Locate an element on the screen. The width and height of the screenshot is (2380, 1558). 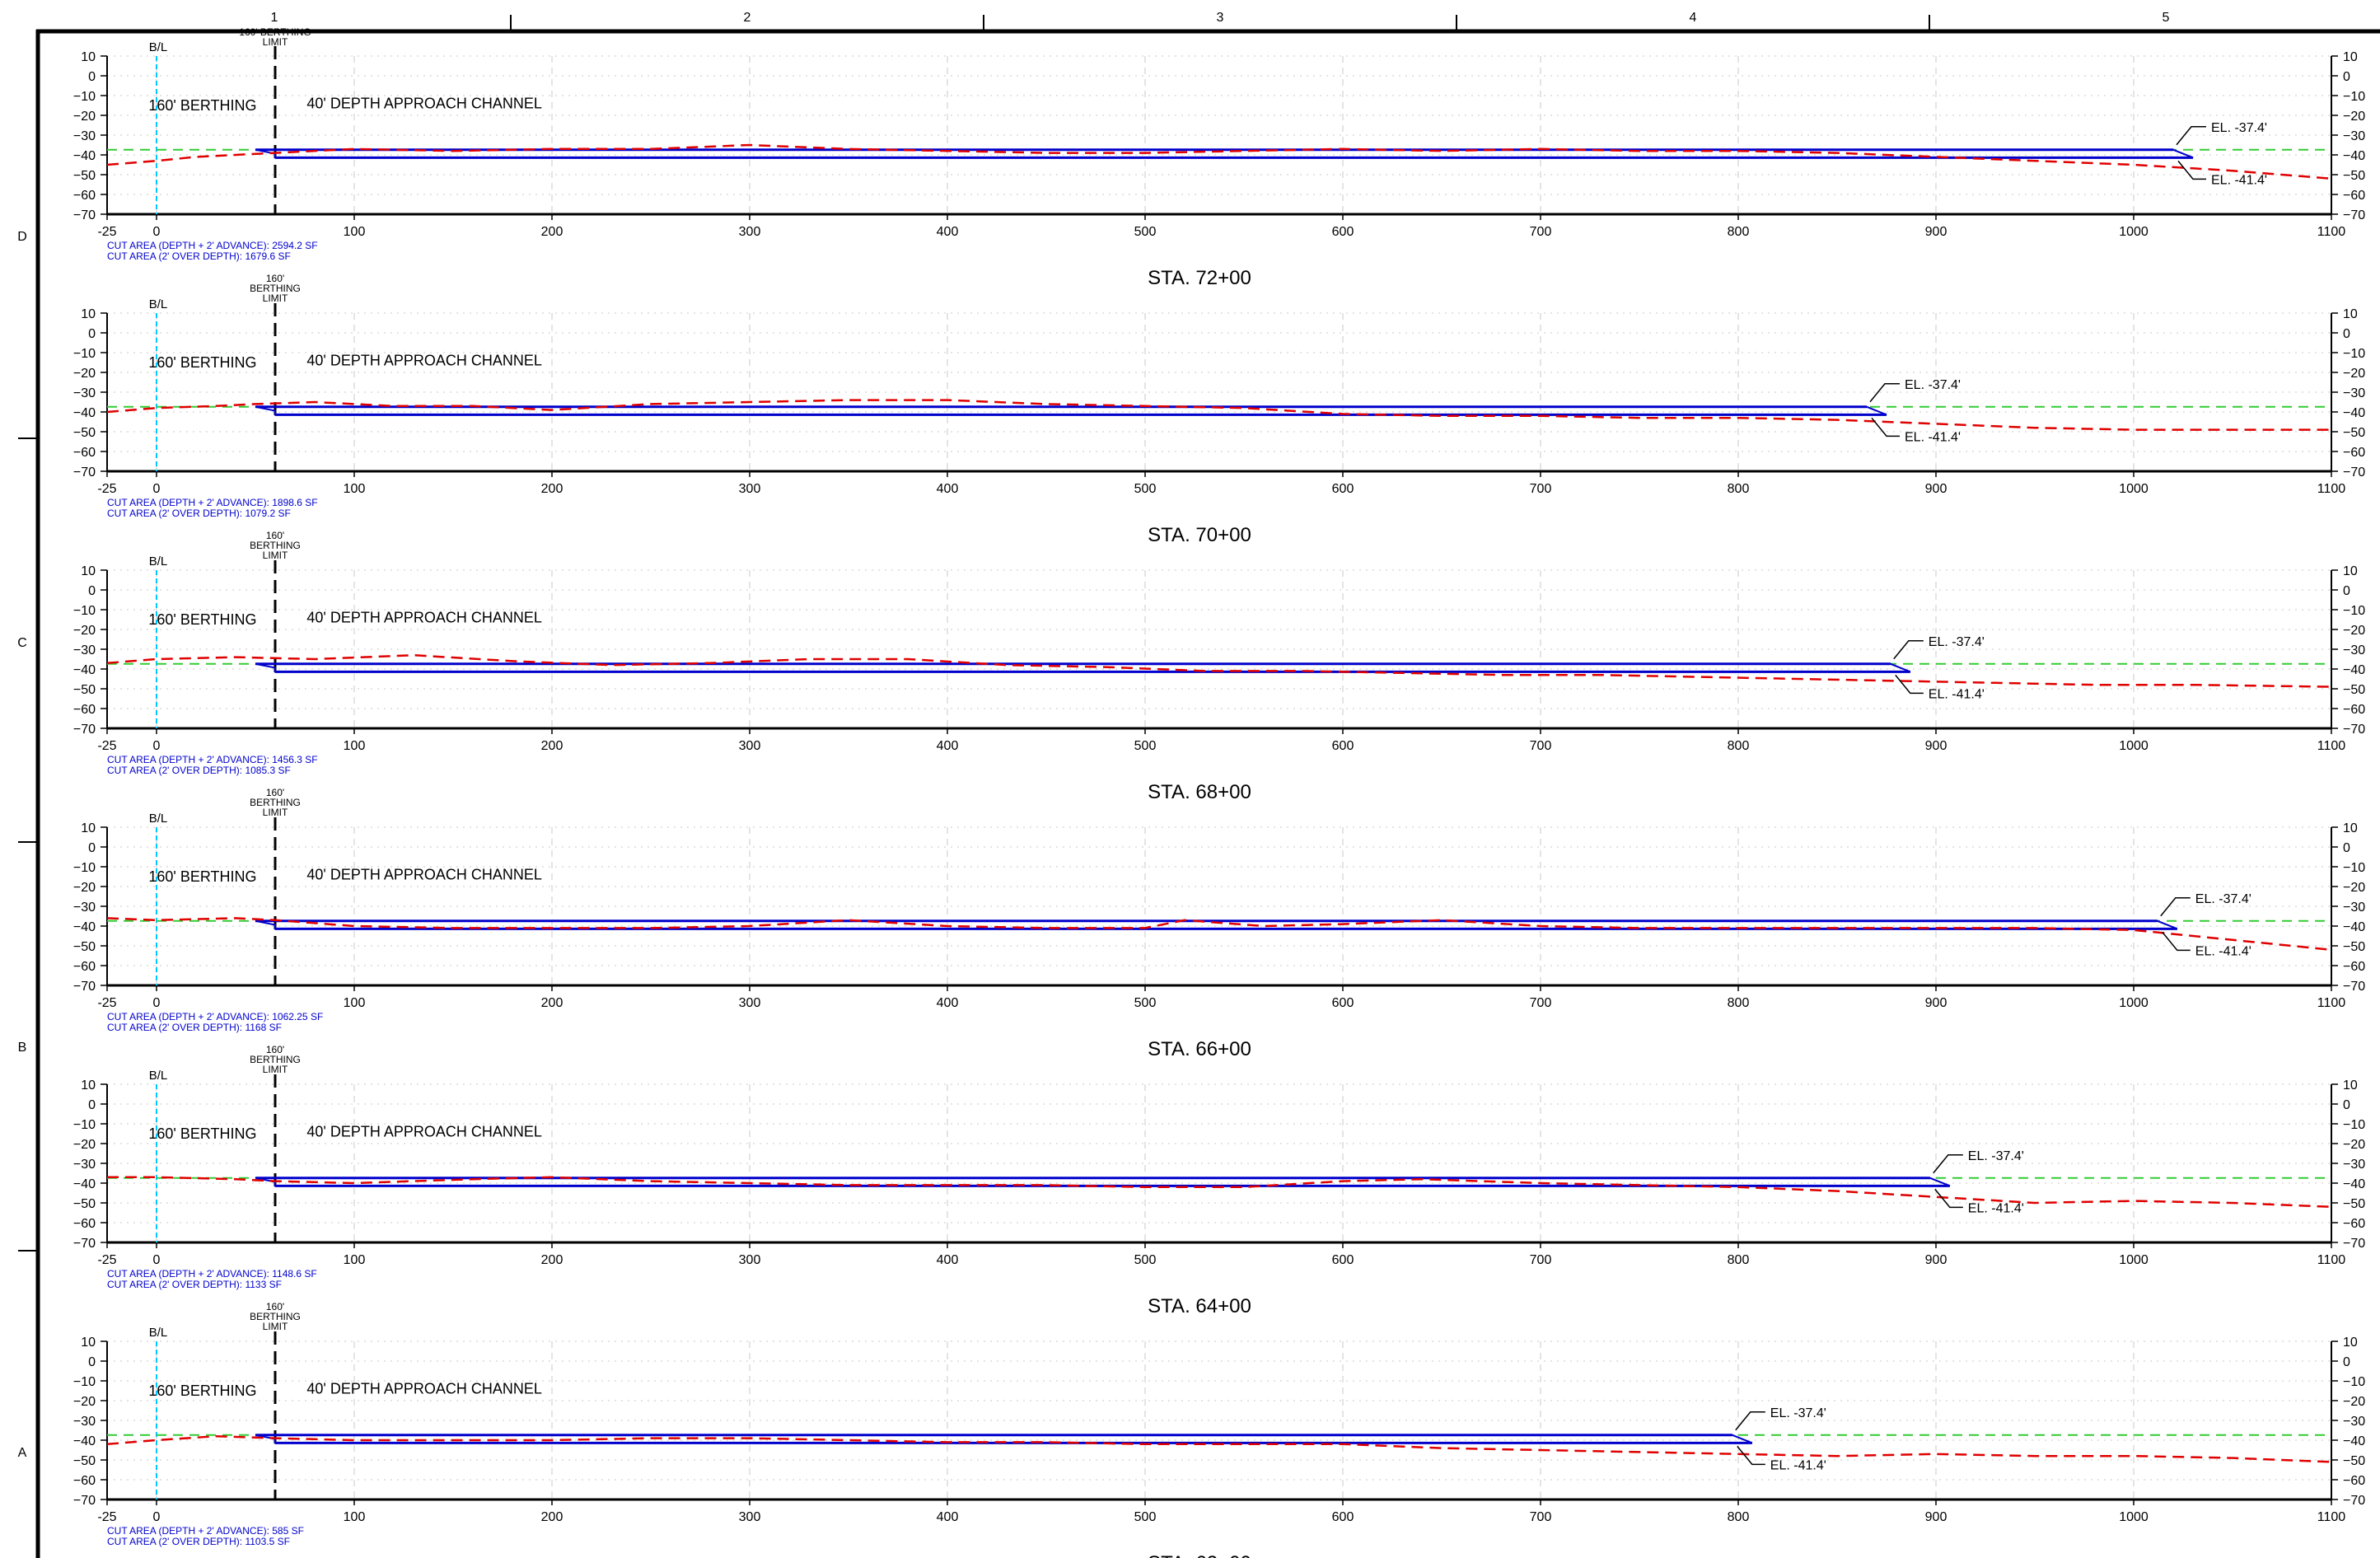
berthing-limit-label: 160' is located at coordinates (275, 1306).